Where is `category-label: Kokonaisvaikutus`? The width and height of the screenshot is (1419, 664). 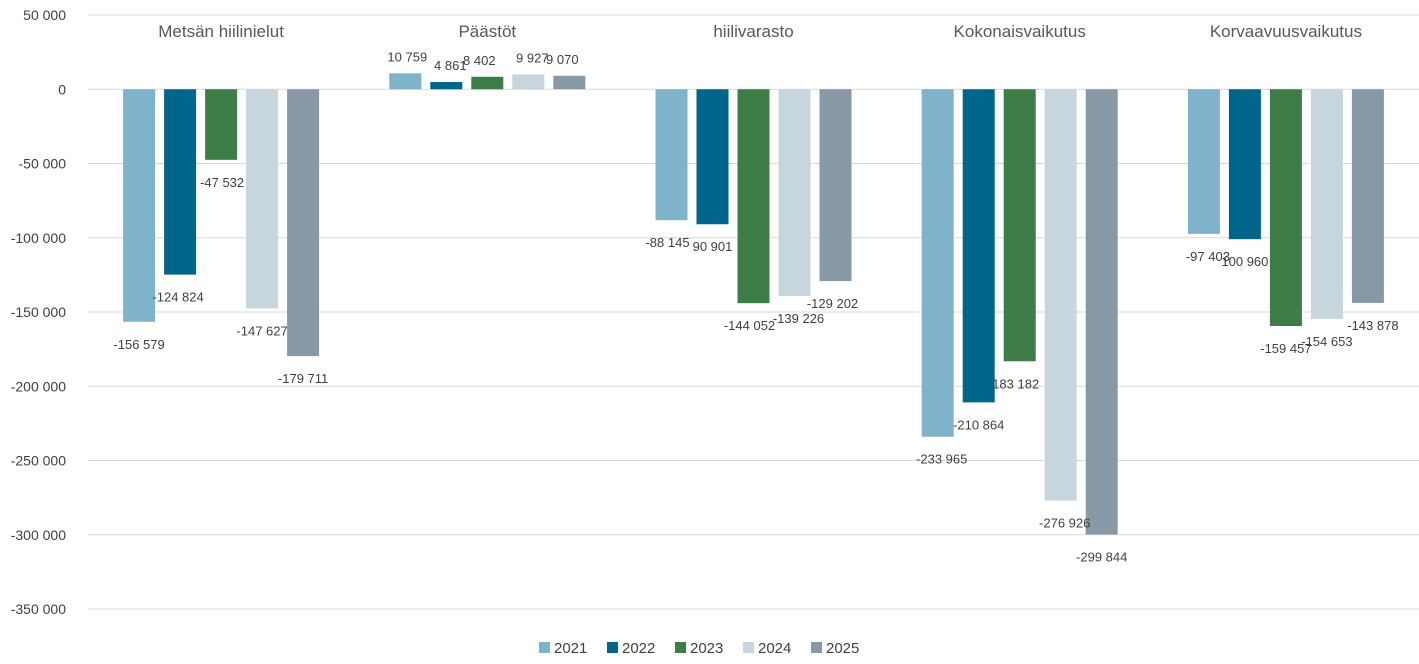 category-label: Kokonaisvaikutus is located at coordinates (1020, 31).